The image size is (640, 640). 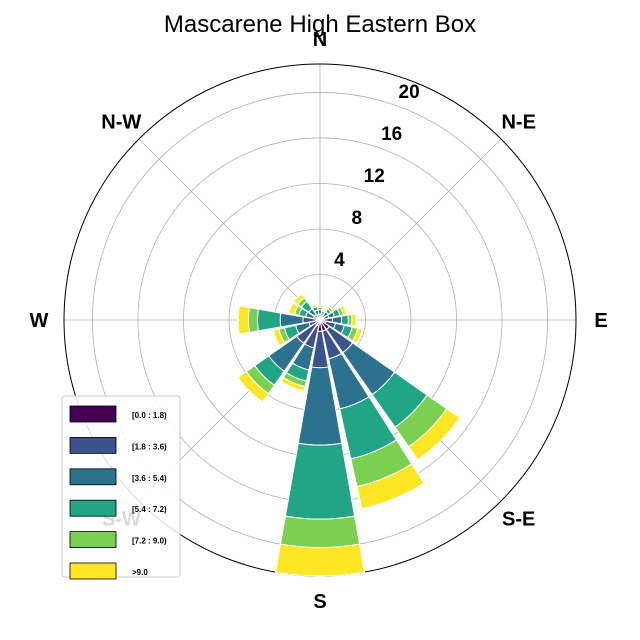 I want to click on radial-tick-label: 8, so click(x=357, y=218).